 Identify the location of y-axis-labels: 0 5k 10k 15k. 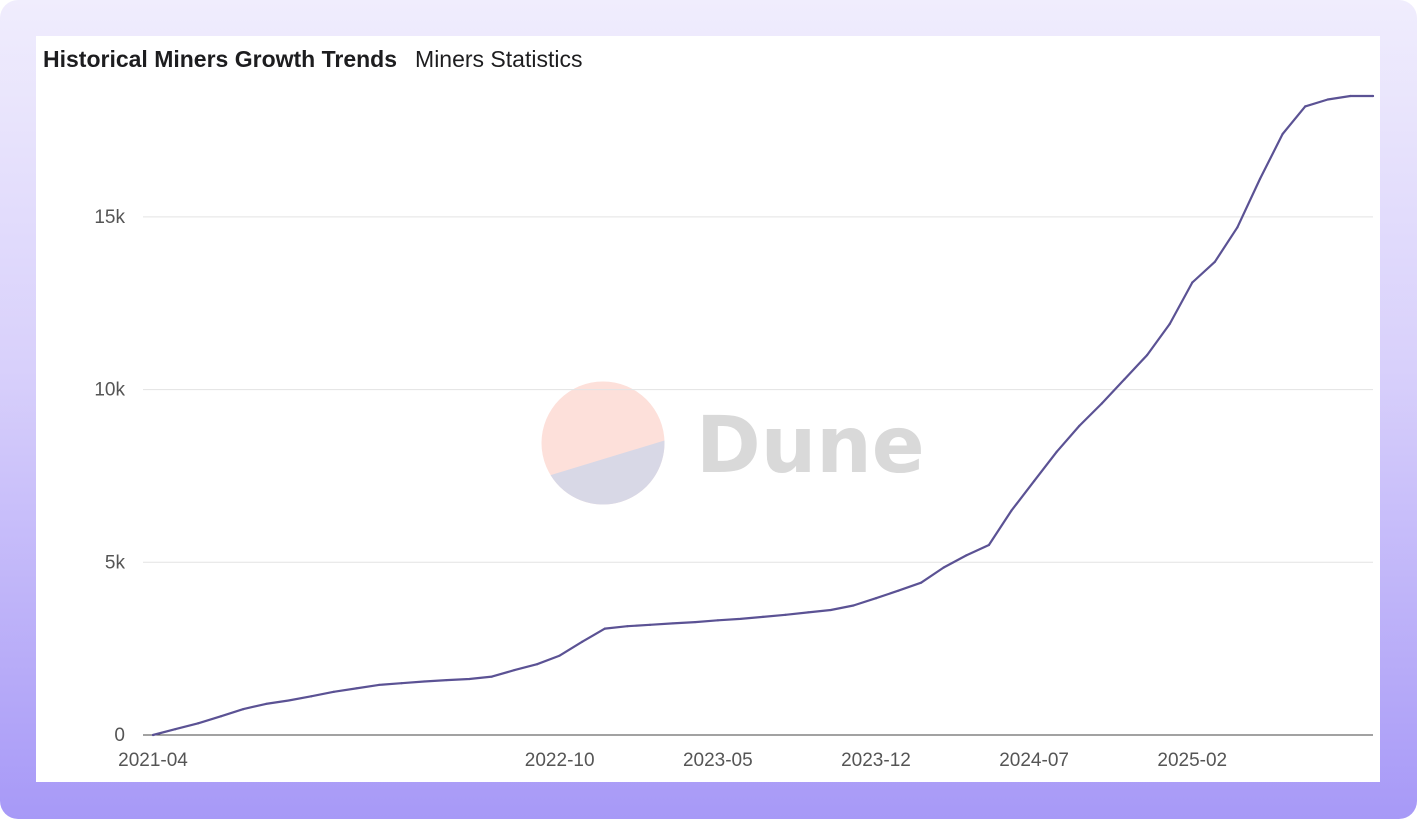
(109, 476).